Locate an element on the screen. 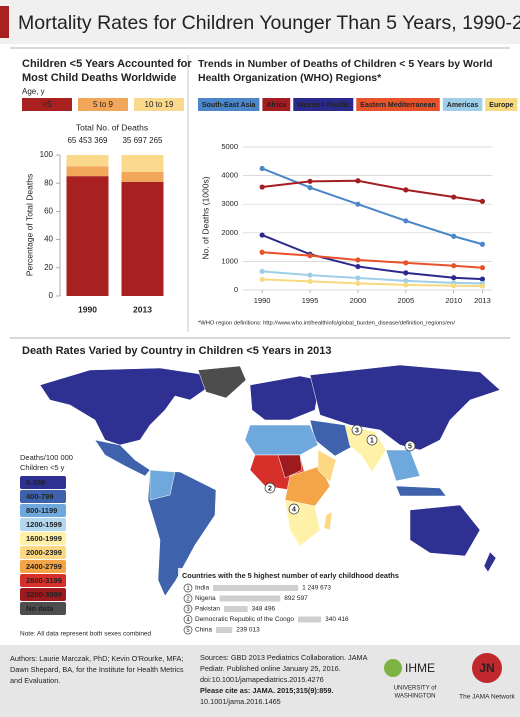 This screenshot has width=520, height=717. y-tick-label: 1000 is located at coordinates (229, 260).